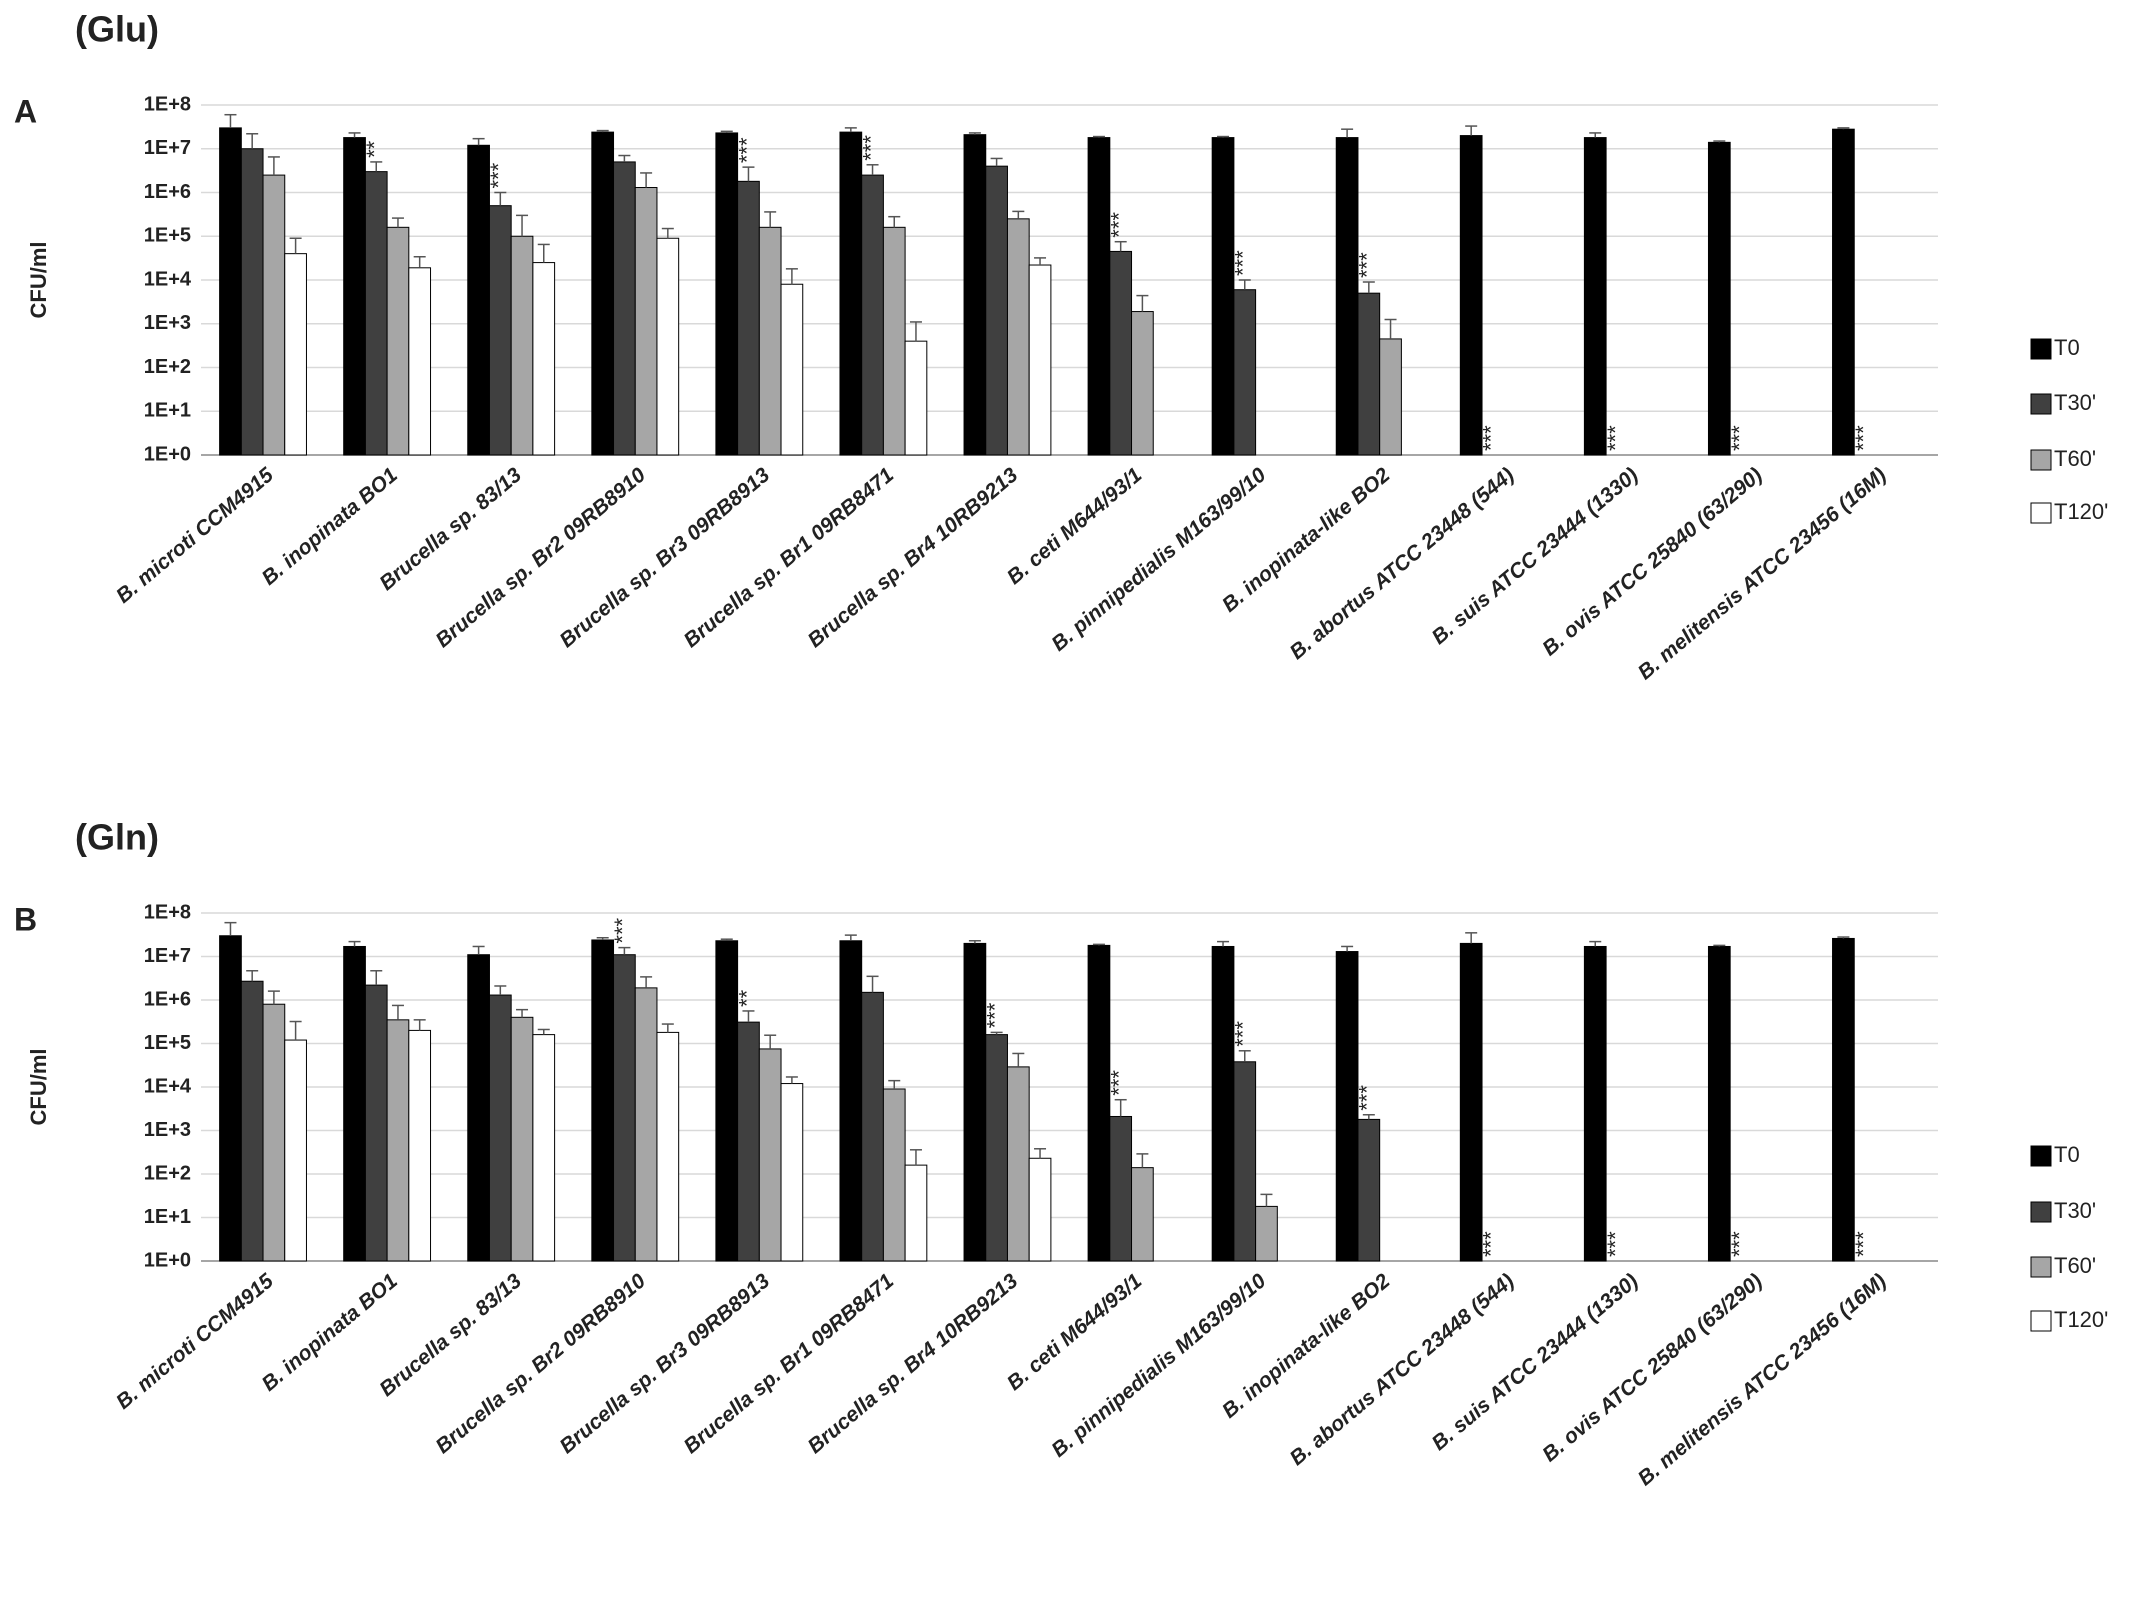  I want to click on y-tick-label: 1E+4, so click(168, 1086).